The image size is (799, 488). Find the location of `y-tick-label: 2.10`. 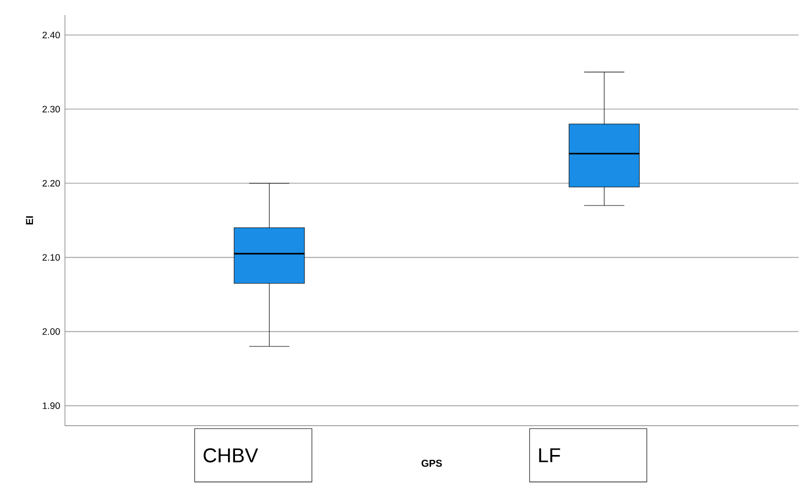

y-tick-label: 2.10 is located at coordinates (51, 257).